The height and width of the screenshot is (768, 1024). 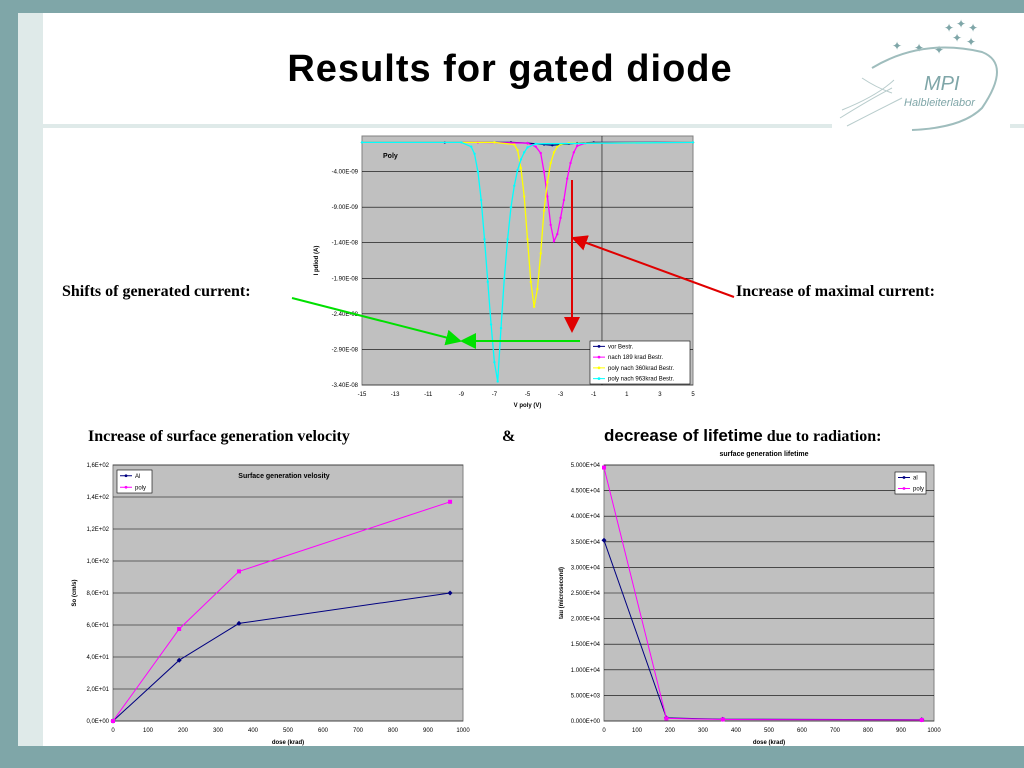 What do you see at coordinates (942, 84) in the screenshot?
I see `logo-name: MPI` at bounding box center [942, 84].